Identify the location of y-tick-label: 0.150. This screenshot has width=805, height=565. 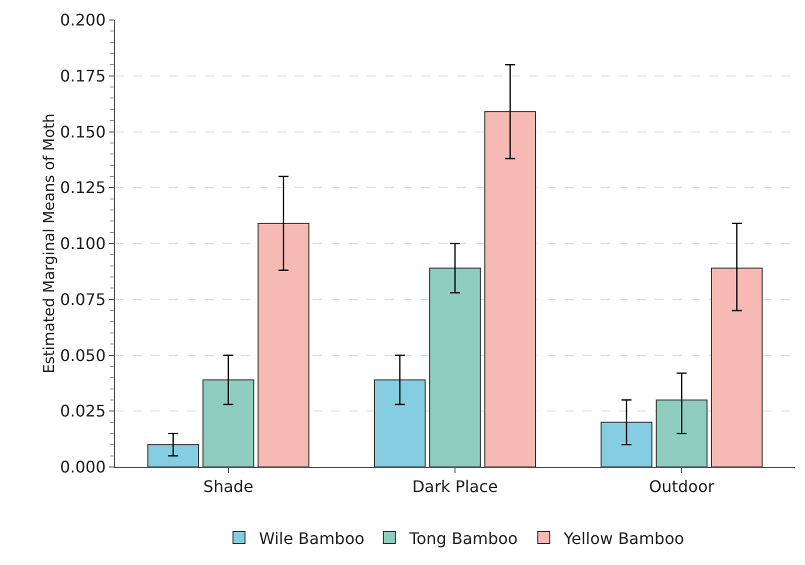
(83, 132).